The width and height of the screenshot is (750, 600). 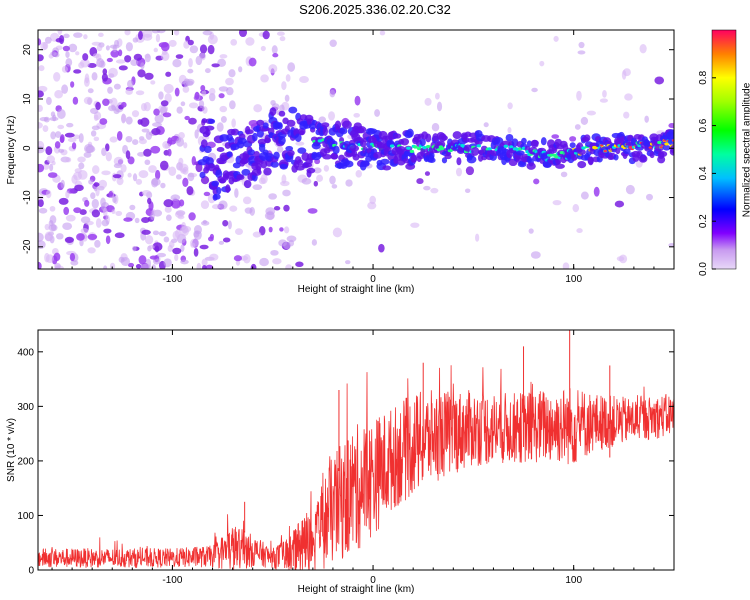 What do you see at coordinates (25, 352) in the screenshot?
I see `y-tick-label: 400` at bounding box center [25, 352].